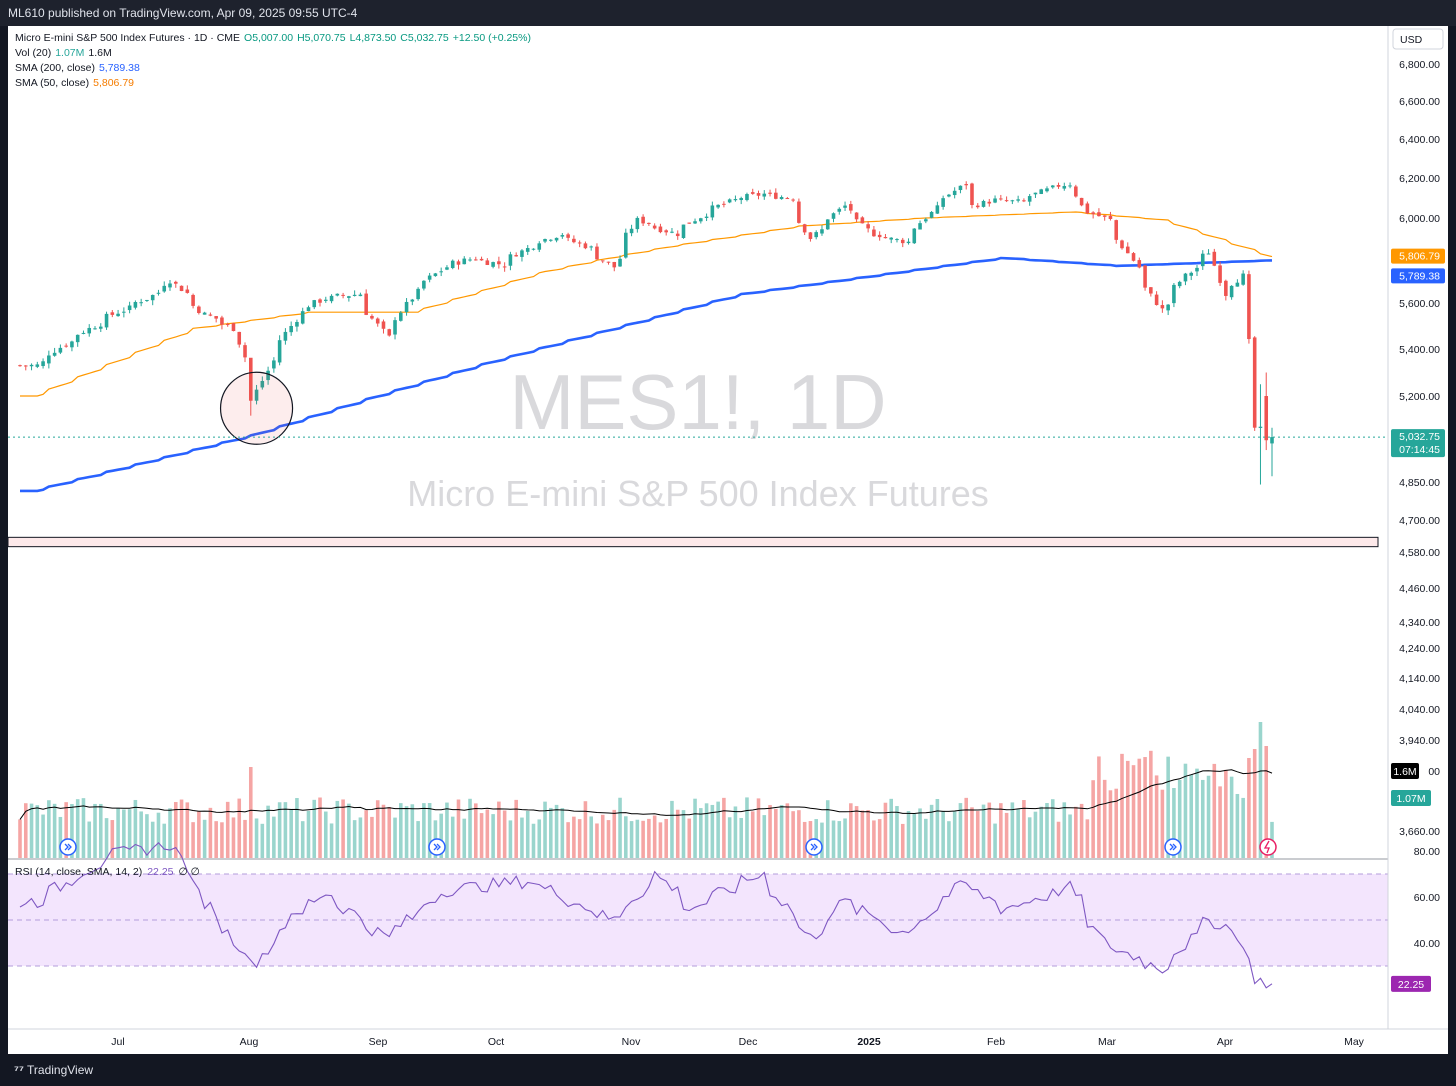 The width and height of the screenshot is (1456, 1086). Describe the element at coordinates (1405, 771) in the screenshot. I see `vol-ma-label-bg` at that location.